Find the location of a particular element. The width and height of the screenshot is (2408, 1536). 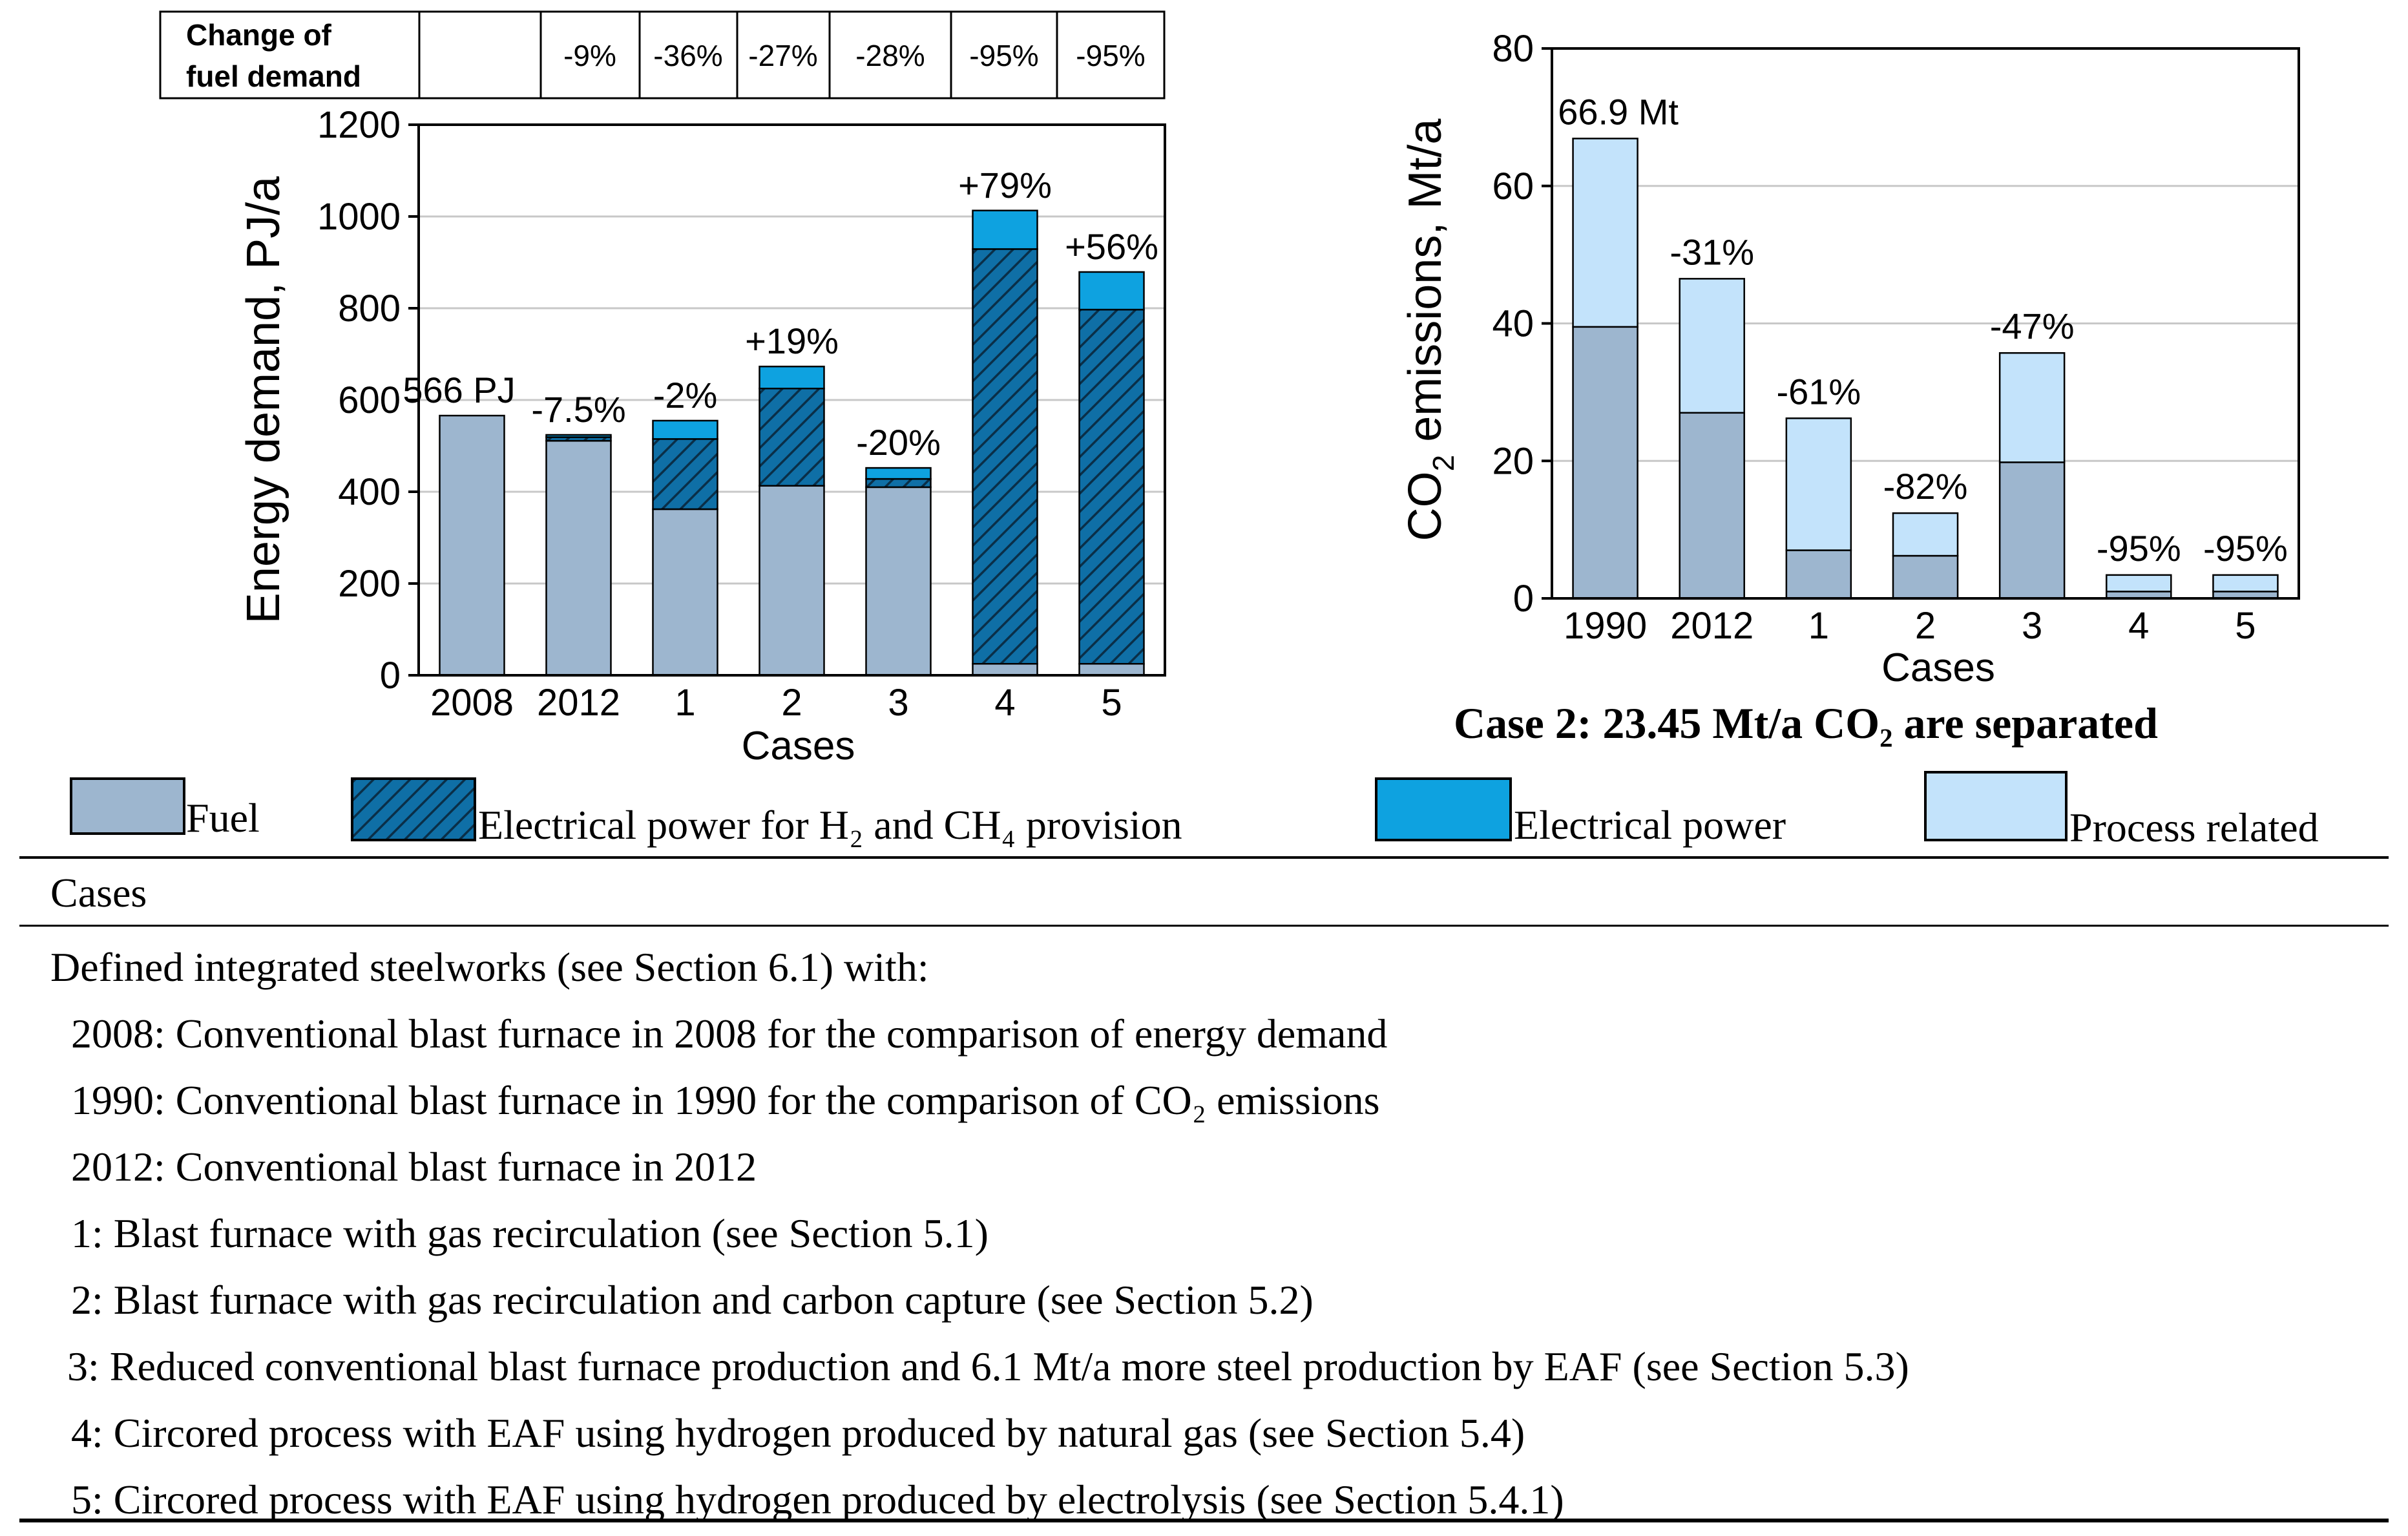

legend-label-fuel: Fuel is located at coordinates (223, 818).